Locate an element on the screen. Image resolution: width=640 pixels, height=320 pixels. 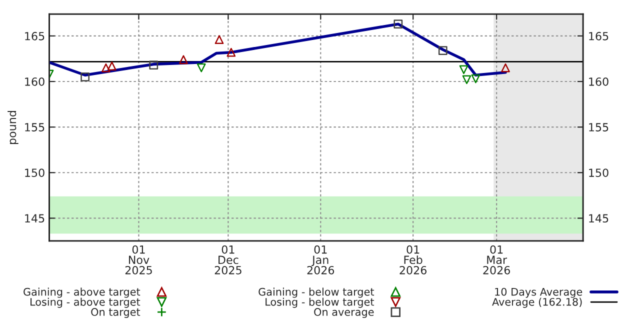
x-tick-label: 01 Dec 2025 is located at coordinates (228, 259).